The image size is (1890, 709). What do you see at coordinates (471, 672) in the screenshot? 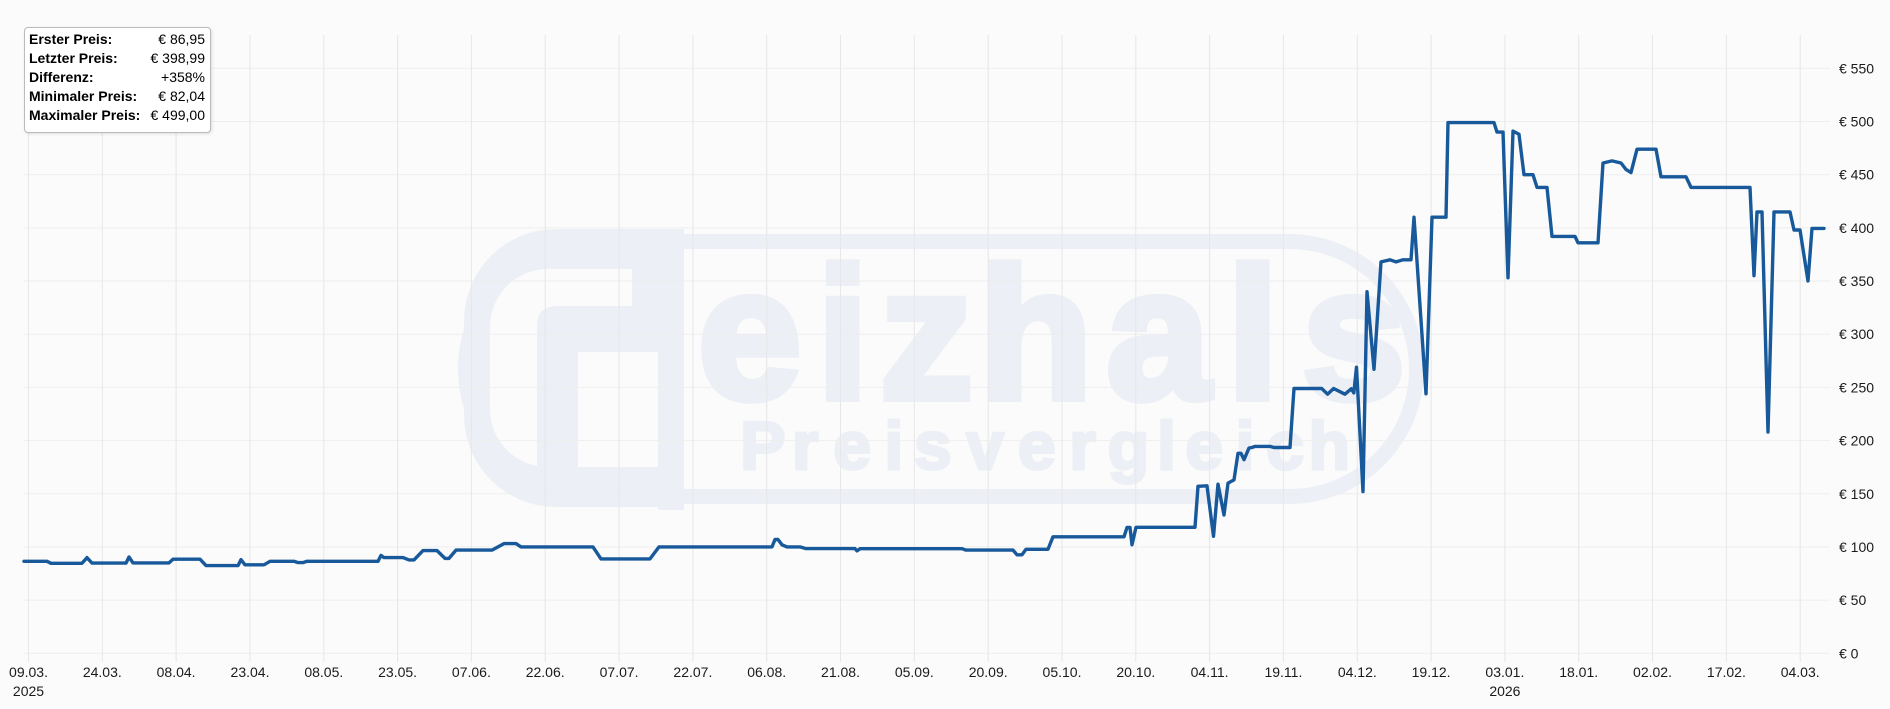
I see `svg-text: 07.06.` at bounding box center [471, 672].